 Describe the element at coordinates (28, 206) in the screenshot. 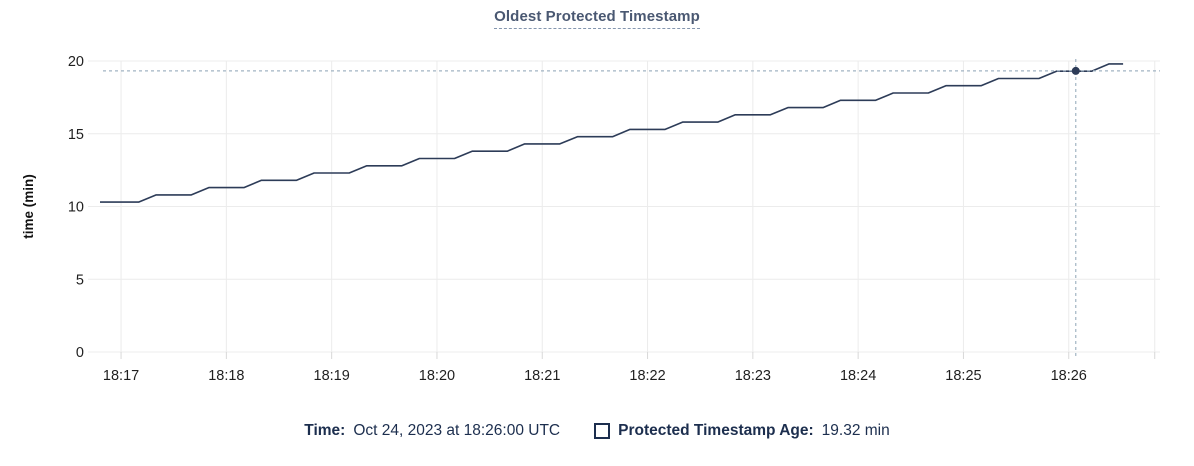

I see `y-axis-title: time (min)` at that location.